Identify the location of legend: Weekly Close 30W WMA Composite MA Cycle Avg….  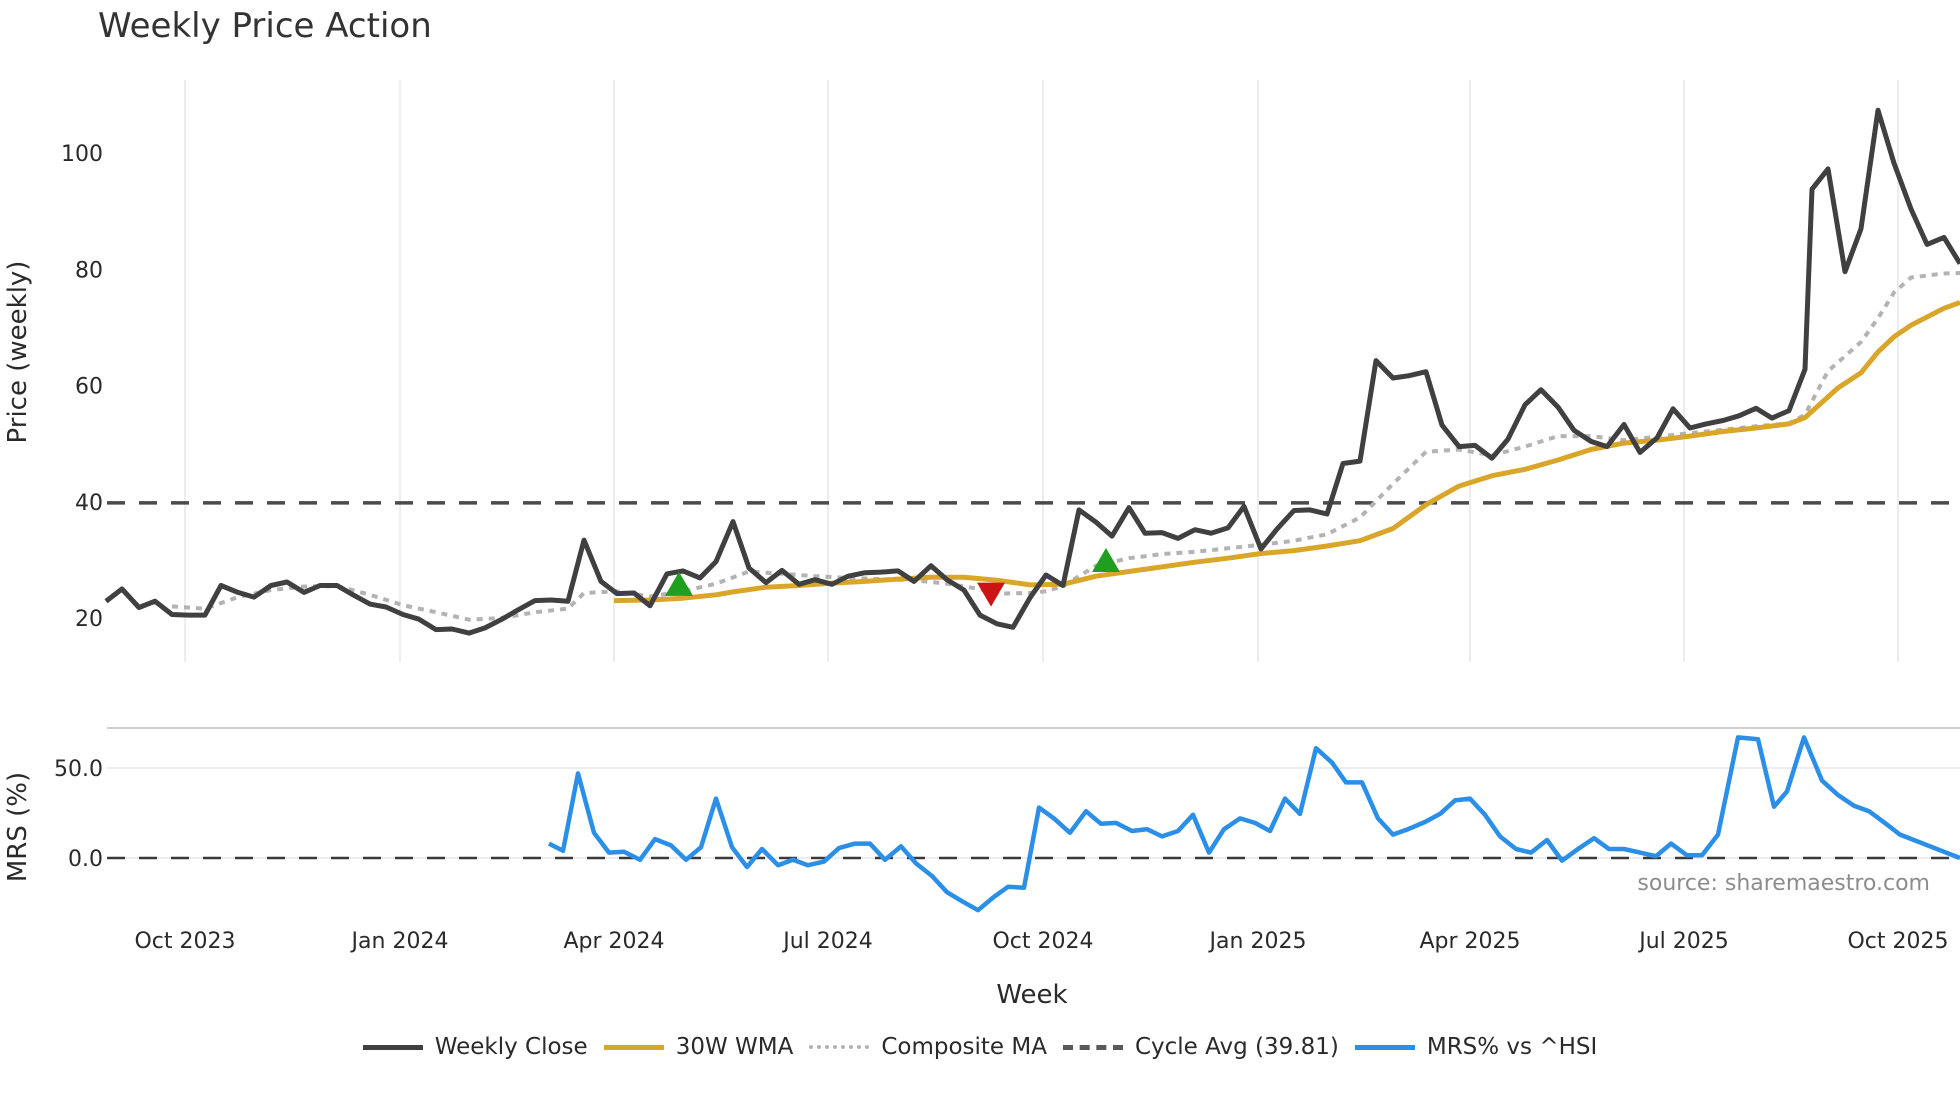
(980, 1047).